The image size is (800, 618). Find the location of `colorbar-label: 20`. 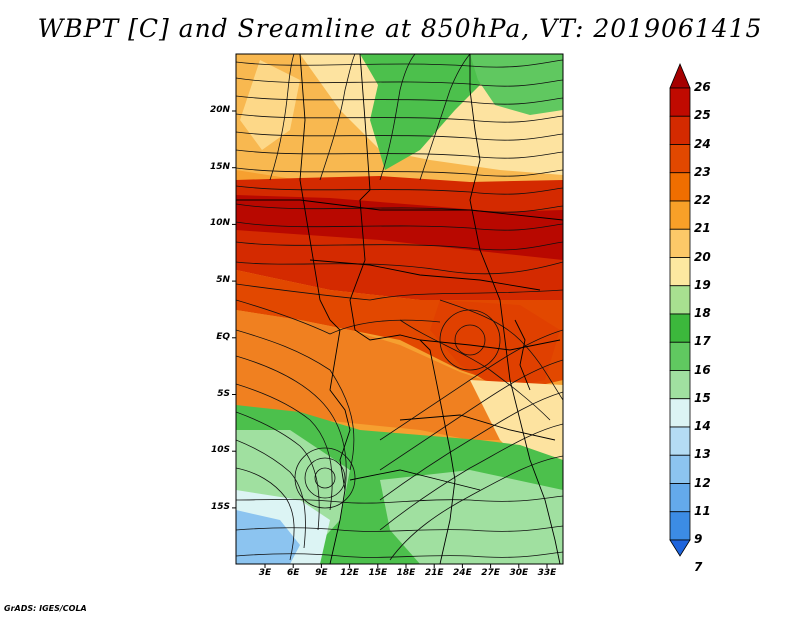

colorbar-label: 20 is located at coordinates (702, 256).